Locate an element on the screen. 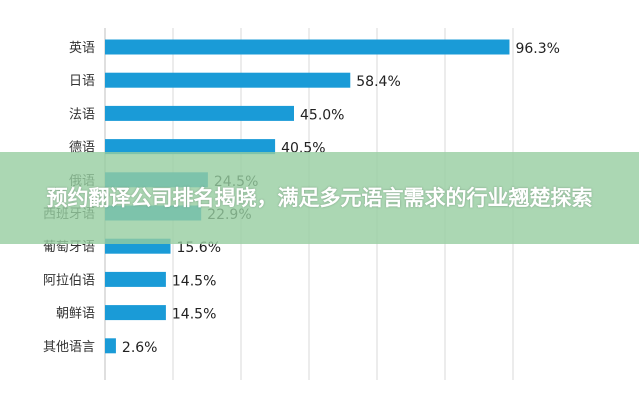 The height and width of the screenshot is (400, 639). banner-title: 预约翻译公司排名揭晓，满足多元语言需求的行业翘楚探索 is located at coordinates (319, 198).